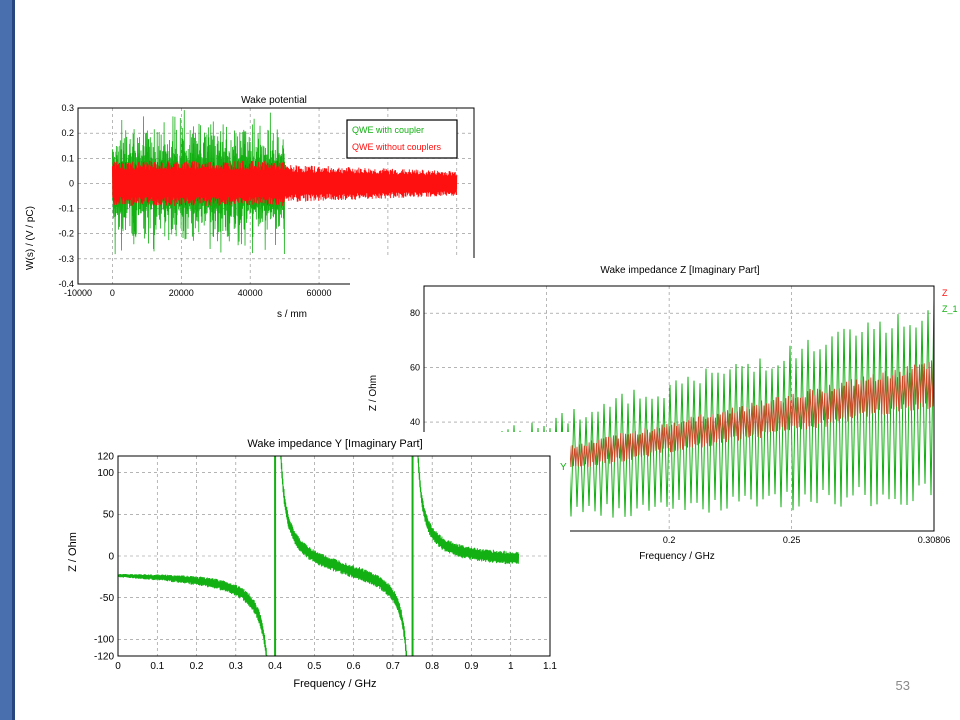  I want to click on x-tick-label: 1.1, so click(550, 666).